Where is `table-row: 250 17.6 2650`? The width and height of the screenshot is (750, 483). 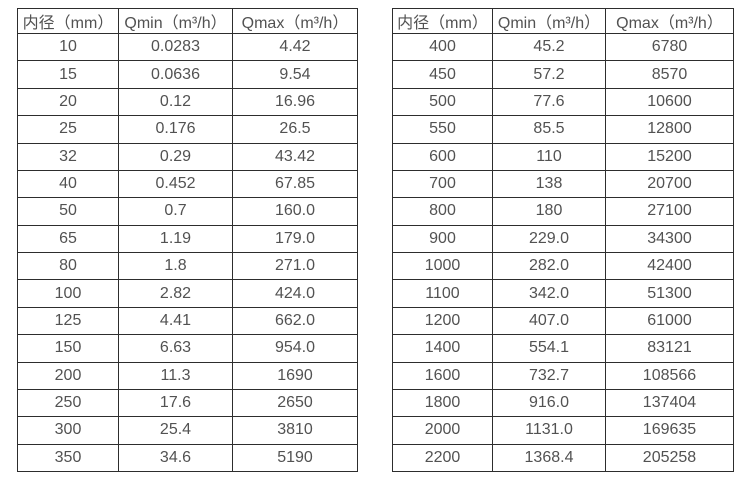
table-row: 250 17.6 2650 is located at coordinates (187, 403).